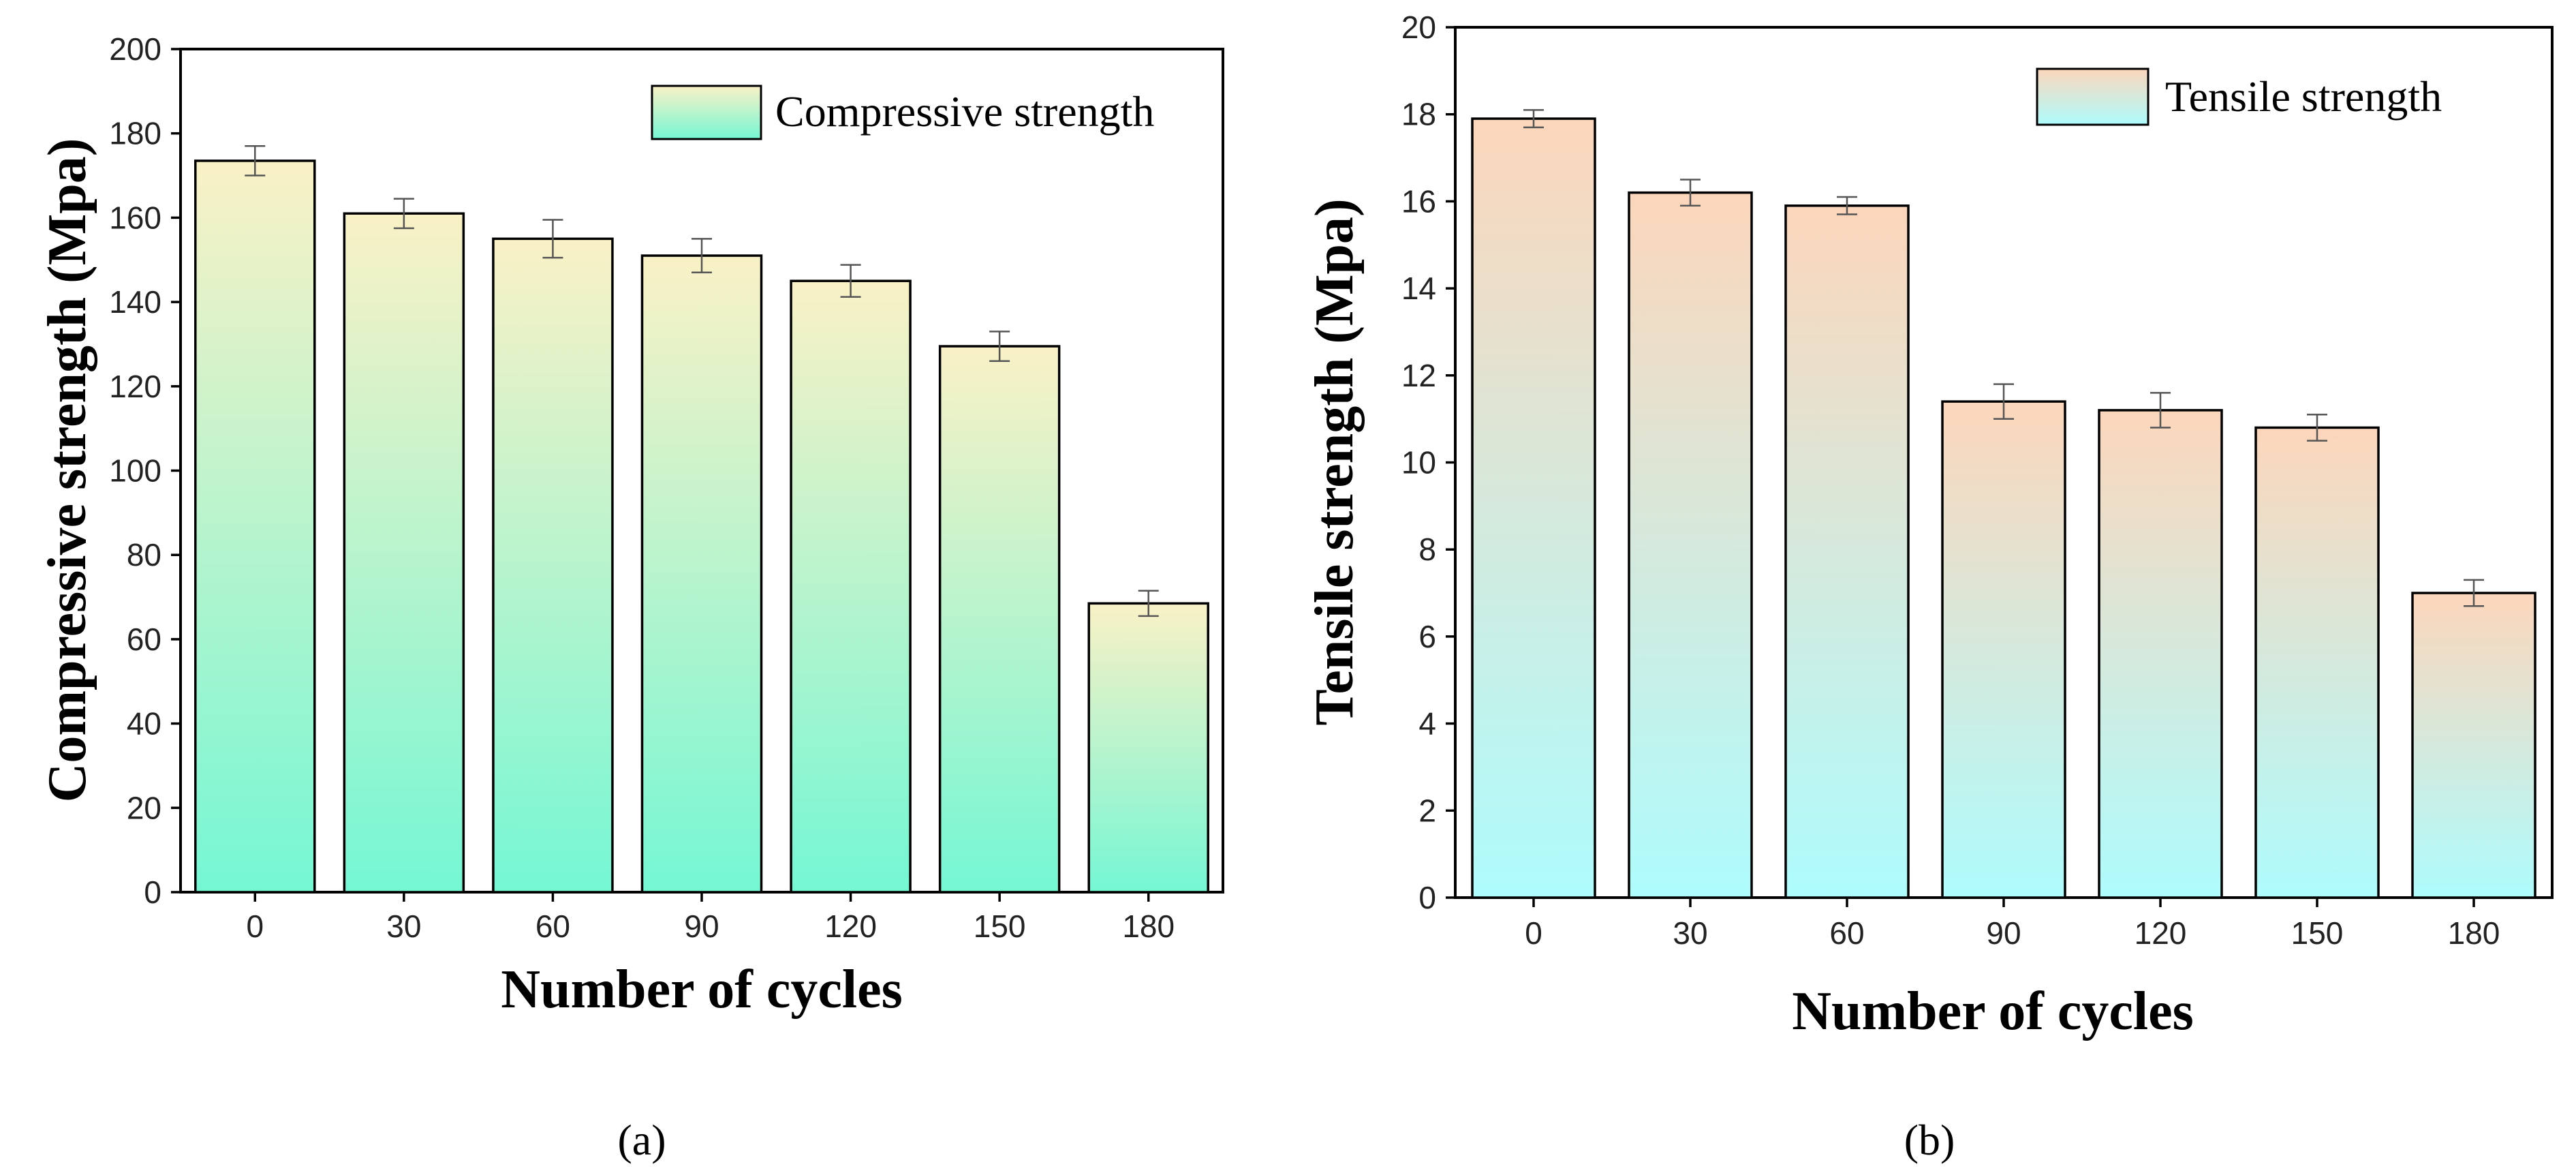 This screenshot has height=1175, width=2576. What do you see at coordinates (1418, 289) in the screenshot?
I see `y-tick-label: 14` at bounding box center [1418, 289].